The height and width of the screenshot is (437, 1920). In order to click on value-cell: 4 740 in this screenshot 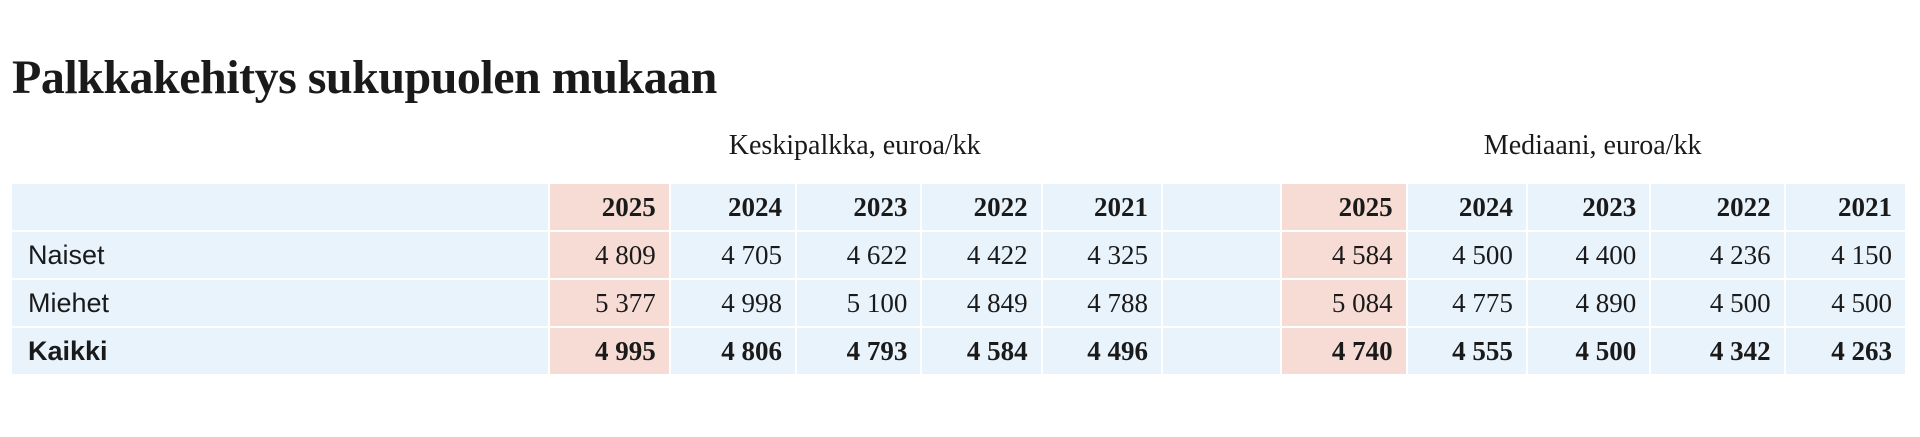, I will do `click(1343, 352)`.